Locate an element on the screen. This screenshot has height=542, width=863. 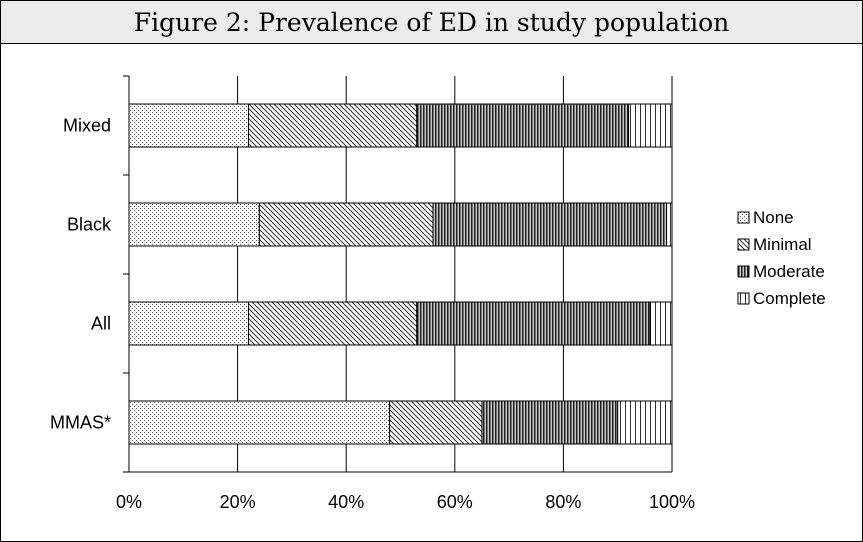
bar-segment-none-mixed is located at coordinates (188, 125).